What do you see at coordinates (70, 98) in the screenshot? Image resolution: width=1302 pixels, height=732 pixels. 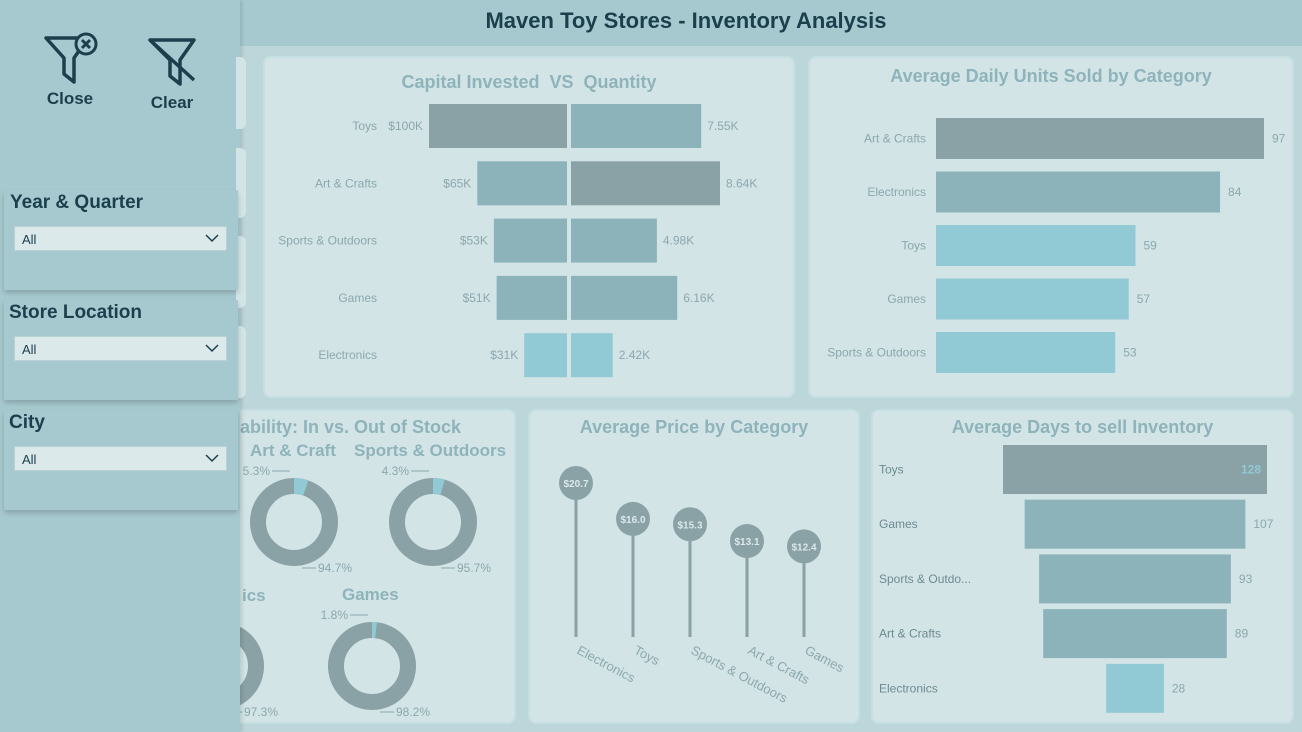 I see `close-label: Close` at bounding box center [70, 98].